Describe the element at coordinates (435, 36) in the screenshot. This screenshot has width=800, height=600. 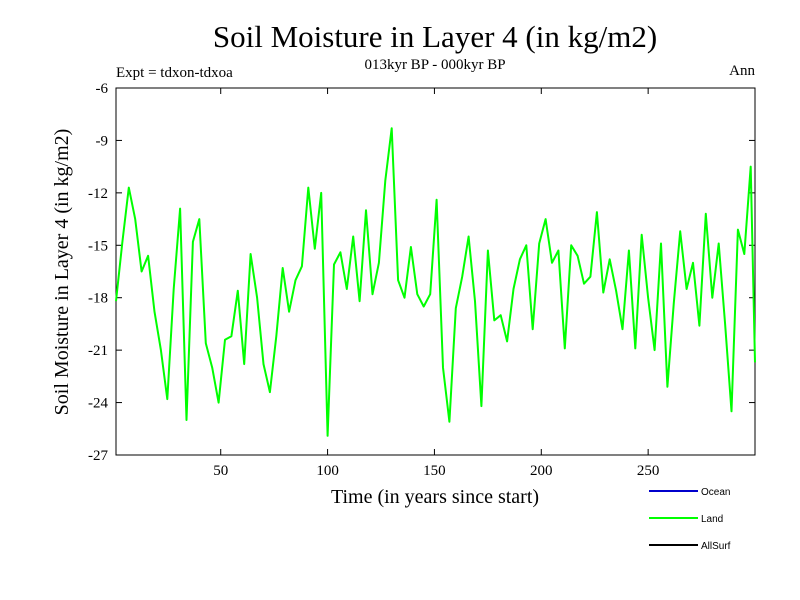
I see `chart-title: Soil Moisture in Layer 4 (in kg/m2)` at that location.